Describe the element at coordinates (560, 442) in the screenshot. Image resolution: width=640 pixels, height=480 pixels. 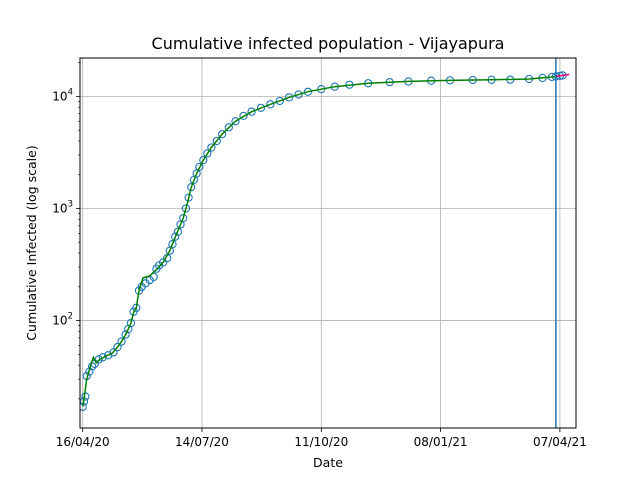
I see `x-tick-label: 07/04/21` at that location.